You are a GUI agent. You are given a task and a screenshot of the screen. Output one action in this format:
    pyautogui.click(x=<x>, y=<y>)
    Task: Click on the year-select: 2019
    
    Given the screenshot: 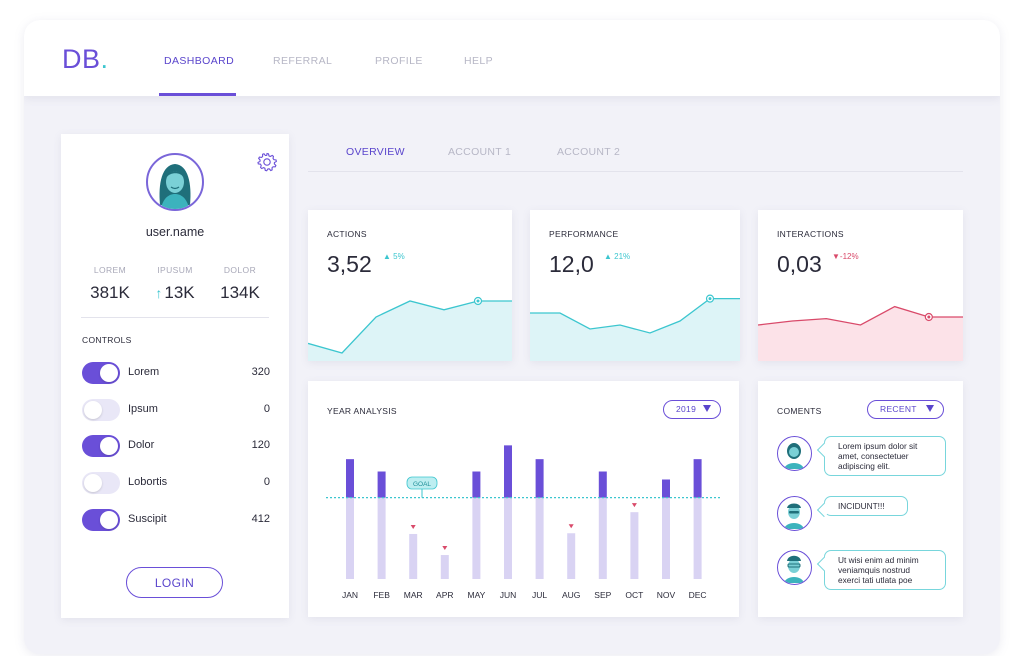 What is the action you would take?
    pyautogui.click(x=692, y=409)
    